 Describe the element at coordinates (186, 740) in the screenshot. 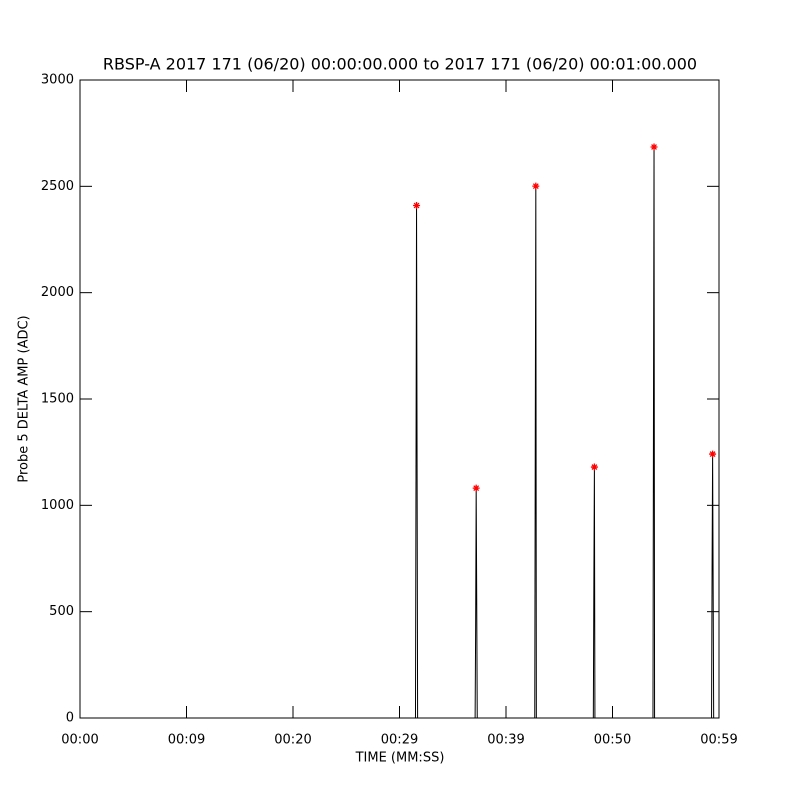

I see `x-tick-label: 00:09` at that location.